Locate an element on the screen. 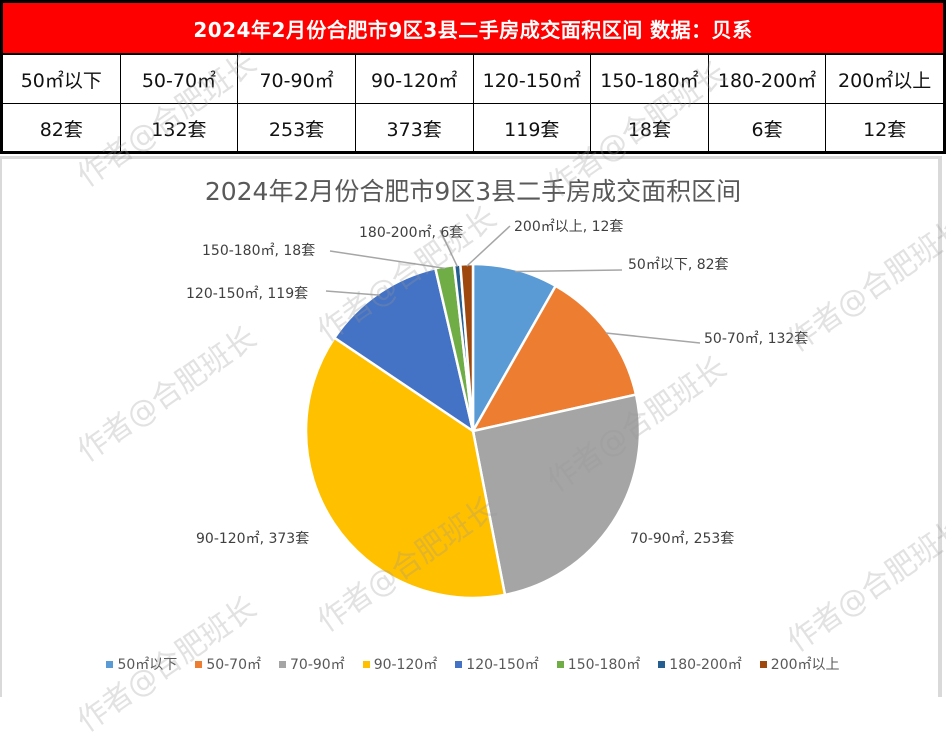 This screenshot has height=740, width=946. header-cell: 150-180㎡ is located at coordinates (650, 79).